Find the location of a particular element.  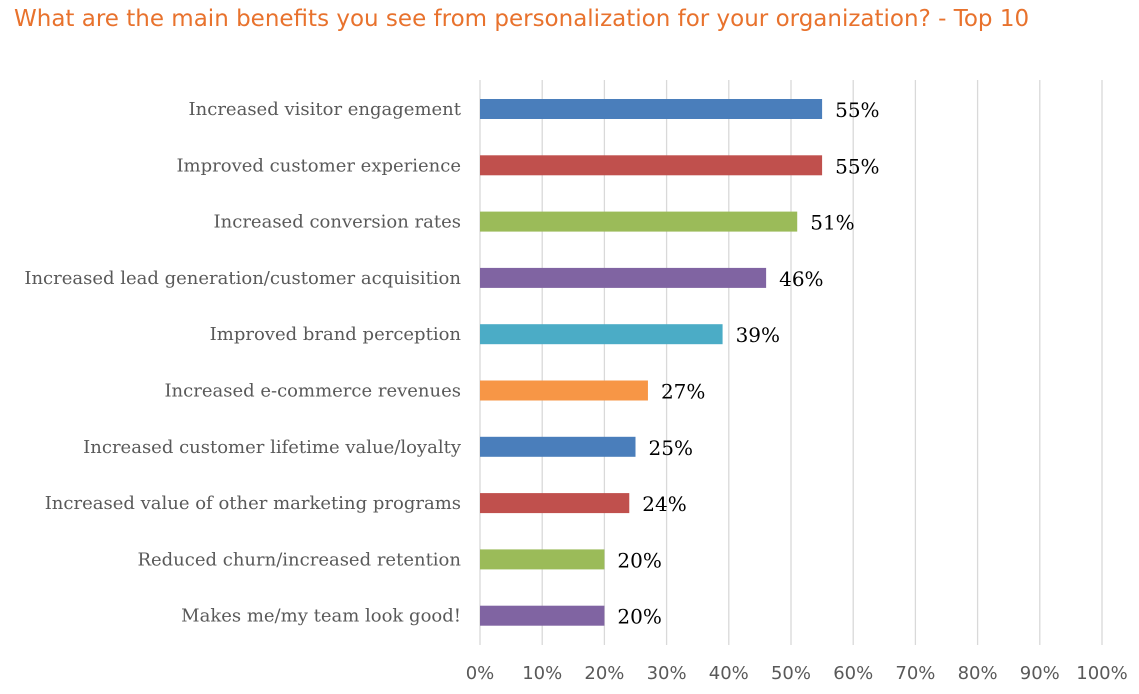

data-label: 25% is located at coordinates (671, 448).